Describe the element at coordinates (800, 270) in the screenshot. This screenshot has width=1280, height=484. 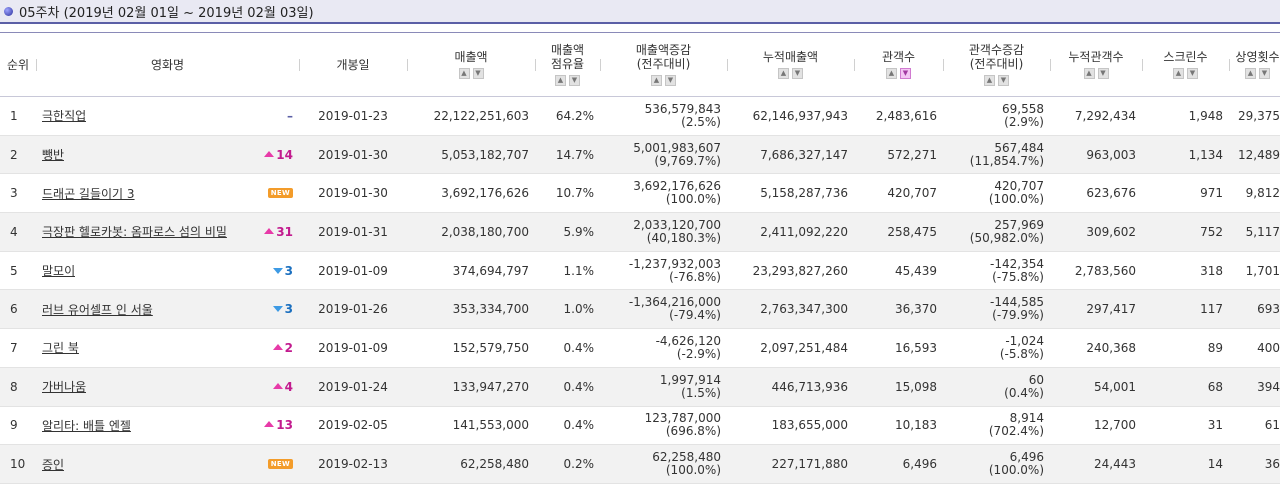
I see `acc-sales-cell: 23,293,827,260` at that location.